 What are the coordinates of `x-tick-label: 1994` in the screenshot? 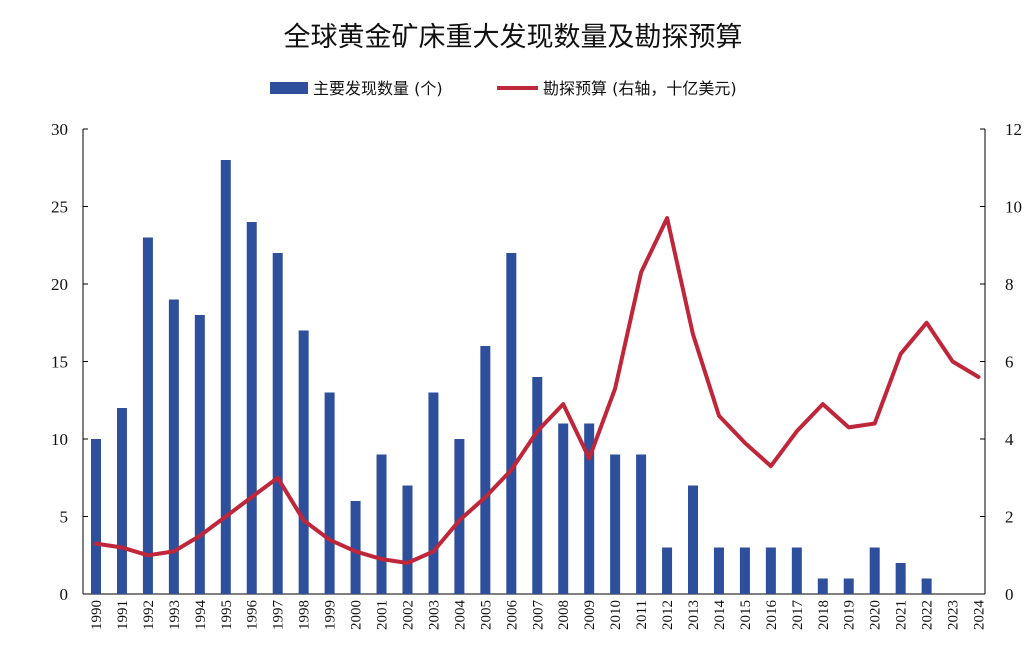 It's located at (201, 615).